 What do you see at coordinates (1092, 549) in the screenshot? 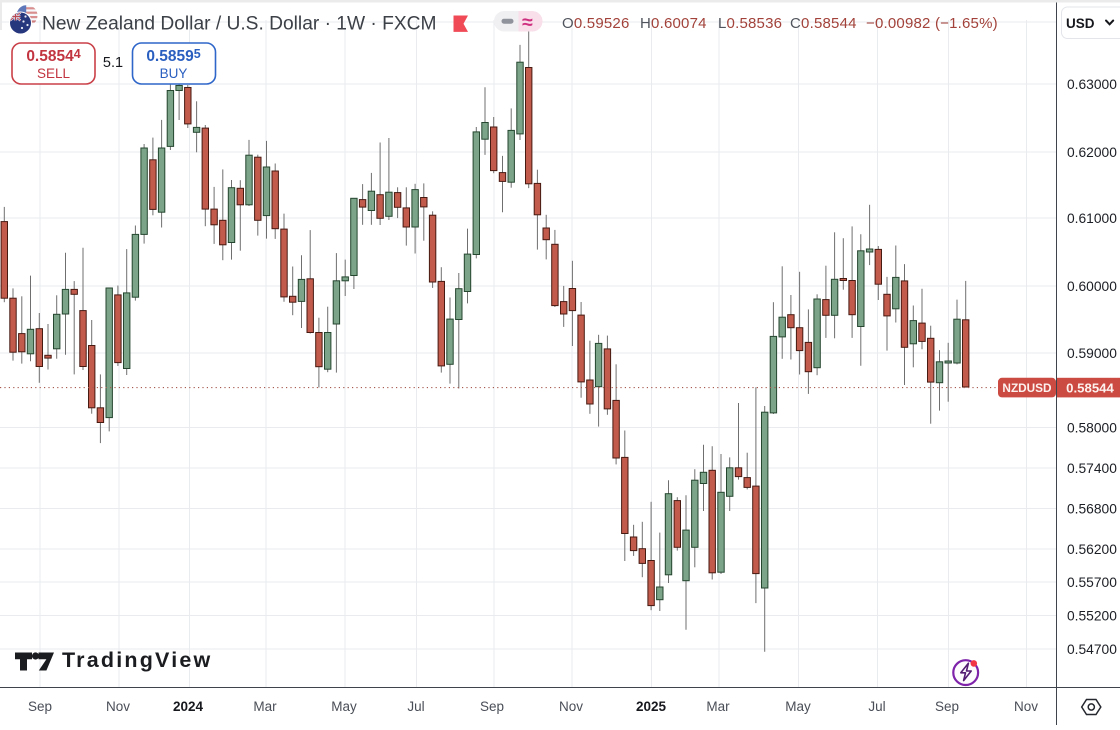
I see `svg-text: 0.56200` at bounding box center [1092, 549].